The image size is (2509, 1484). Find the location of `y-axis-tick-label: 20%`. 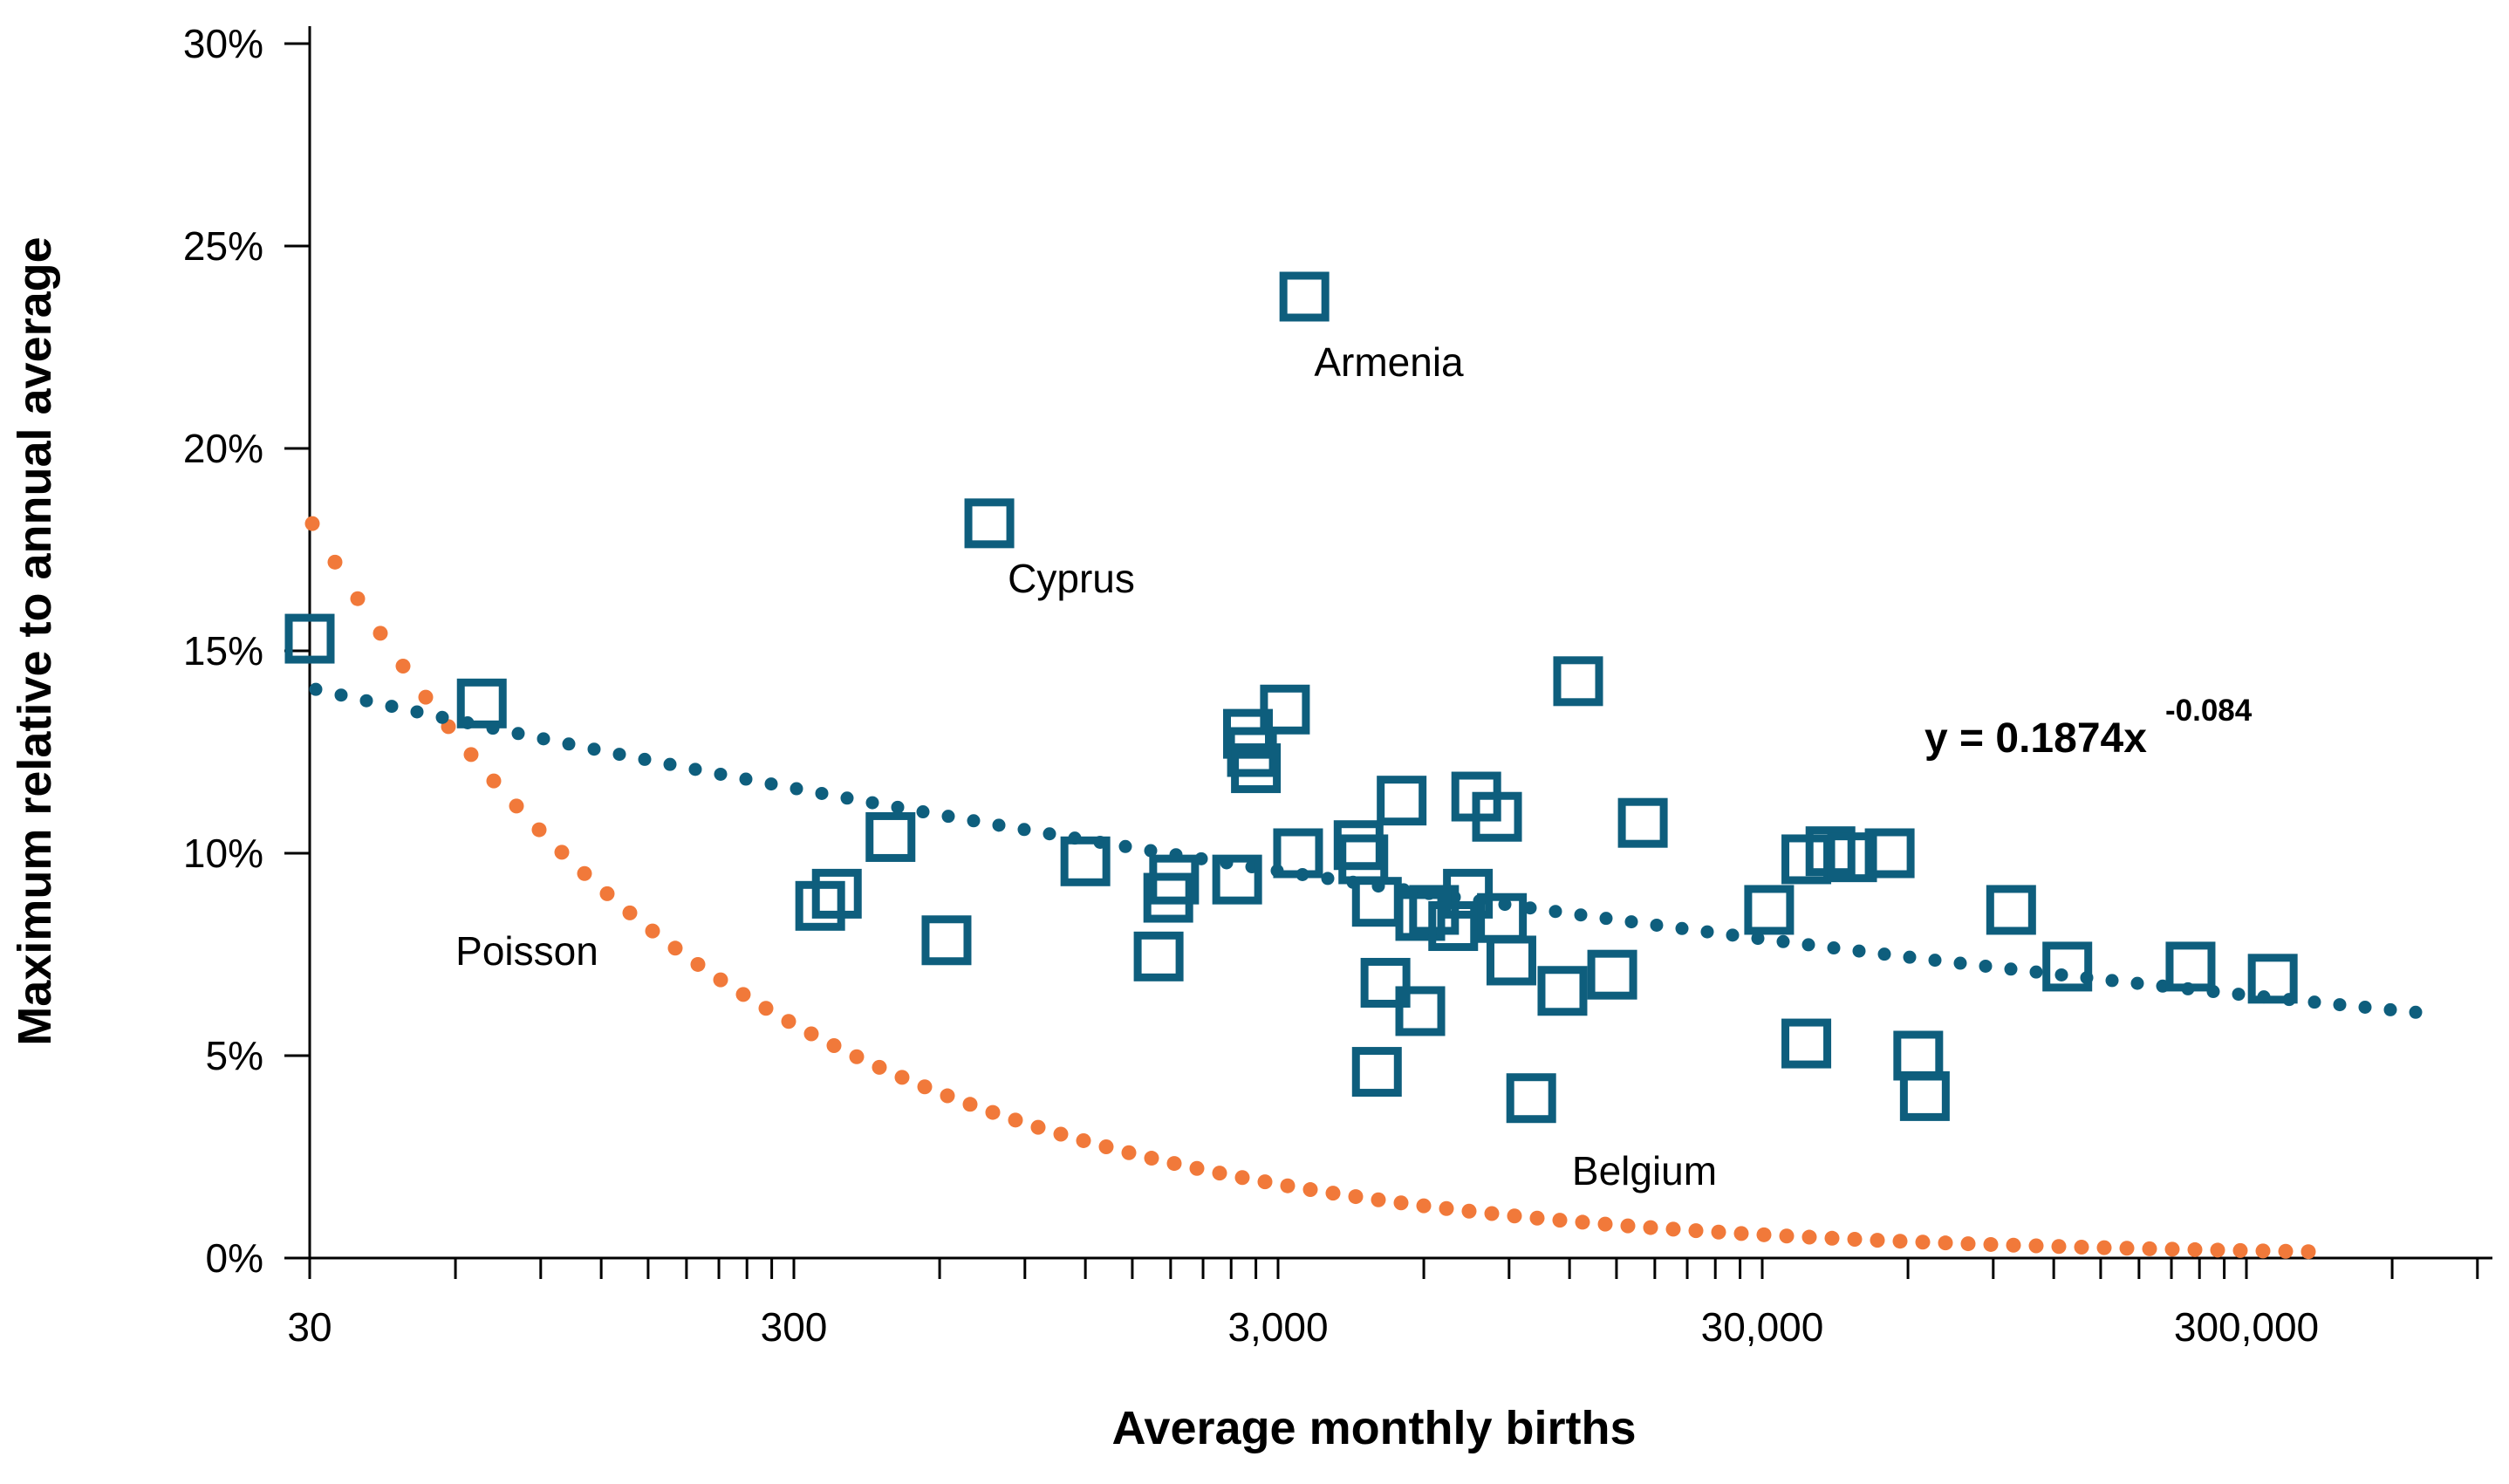

y-axis-tick-label: 20% is located at coordinates (223, 448).